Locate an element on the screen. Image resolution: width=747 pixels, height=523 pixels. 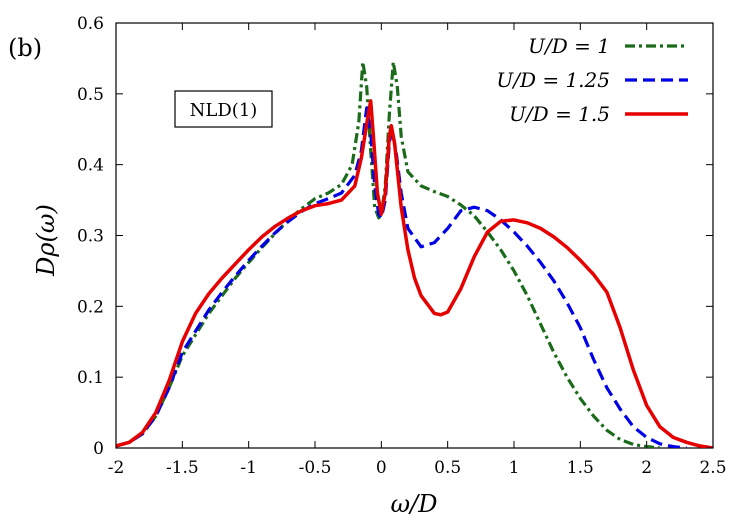
x-axis-title: ω/D is located at coordinates (414, 504).